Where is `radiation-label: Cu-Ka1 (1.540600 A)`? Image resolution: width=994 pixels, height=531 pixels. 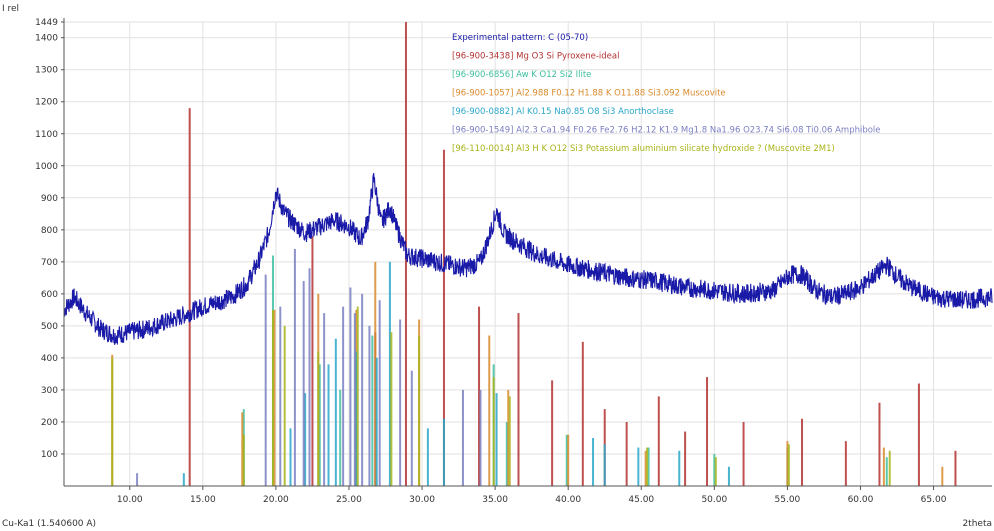
radiation-label: Cu-Ka1 (1.540600 A) is located at coordinates (49, 524).